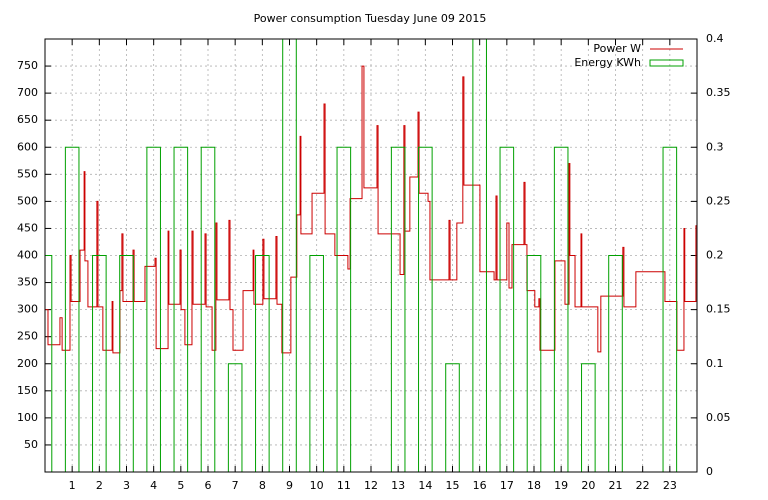 This screenshot has width=768, height=500. Describe the element at coordinates (709, 471) in the screenshot. I see `y2-tick-label: 0` at that location.